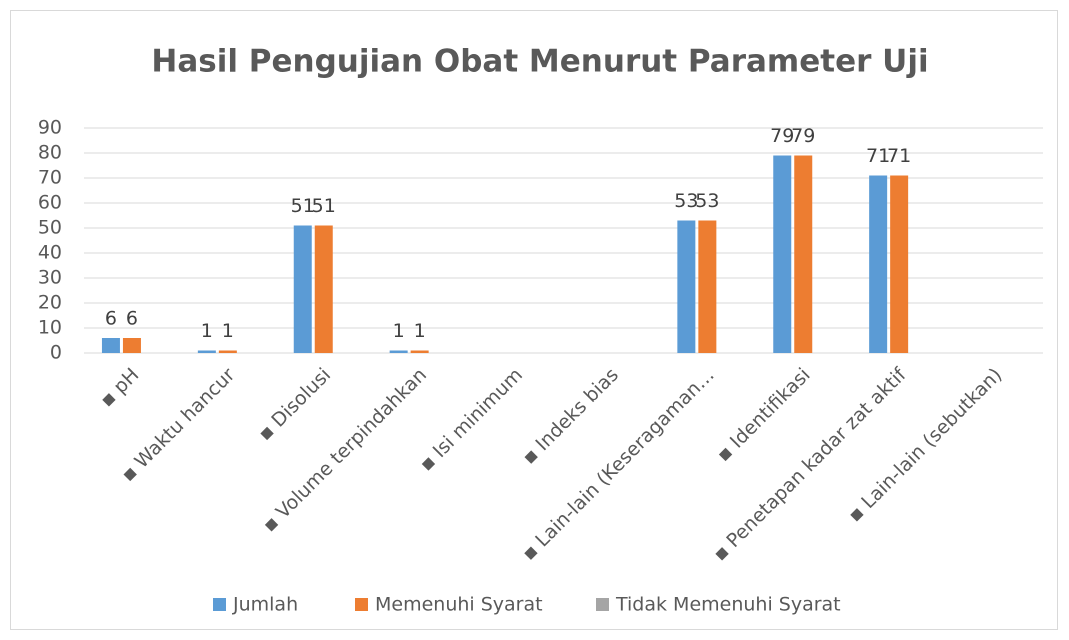  What do you see at coordinates (56, 353) in the screenshot?
I see `y-tick-label: 0` at bounding box center [56, 353].